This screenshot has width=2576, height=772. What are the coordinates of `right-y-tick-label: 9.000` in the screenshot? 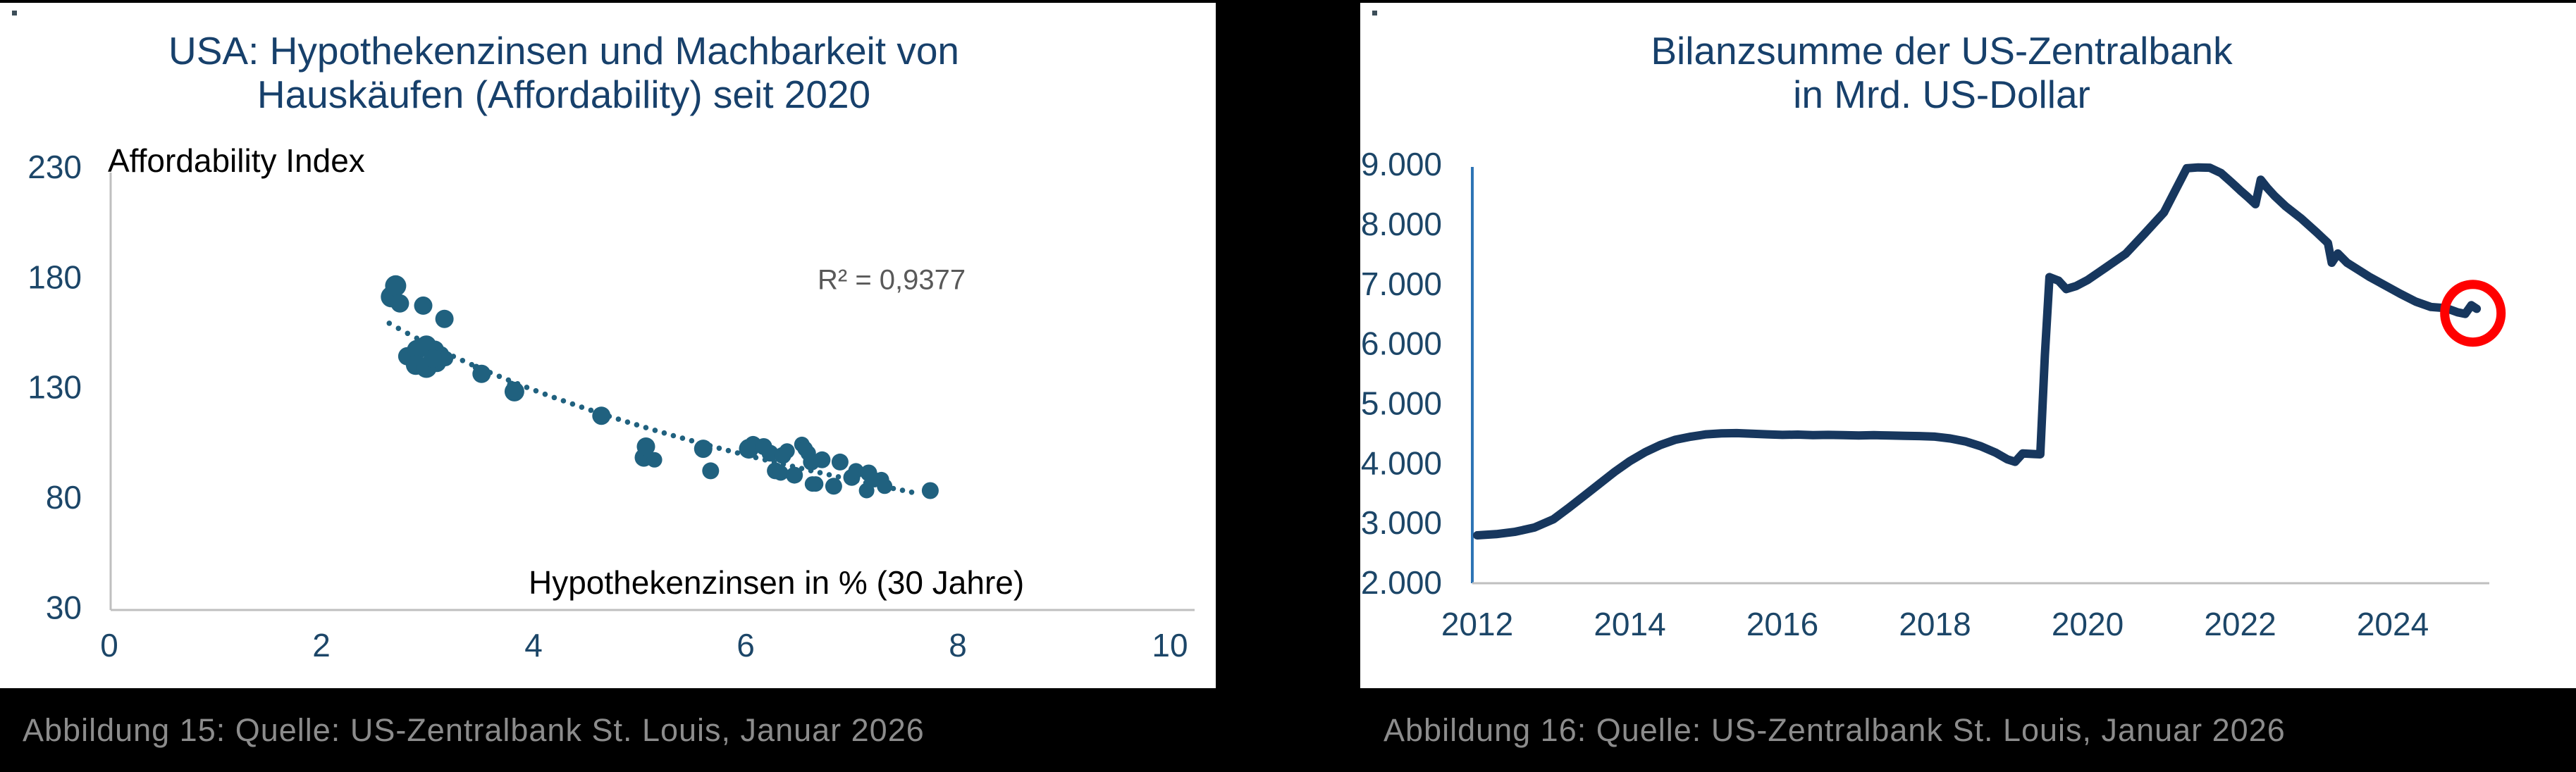 It's located at (1402, 164).